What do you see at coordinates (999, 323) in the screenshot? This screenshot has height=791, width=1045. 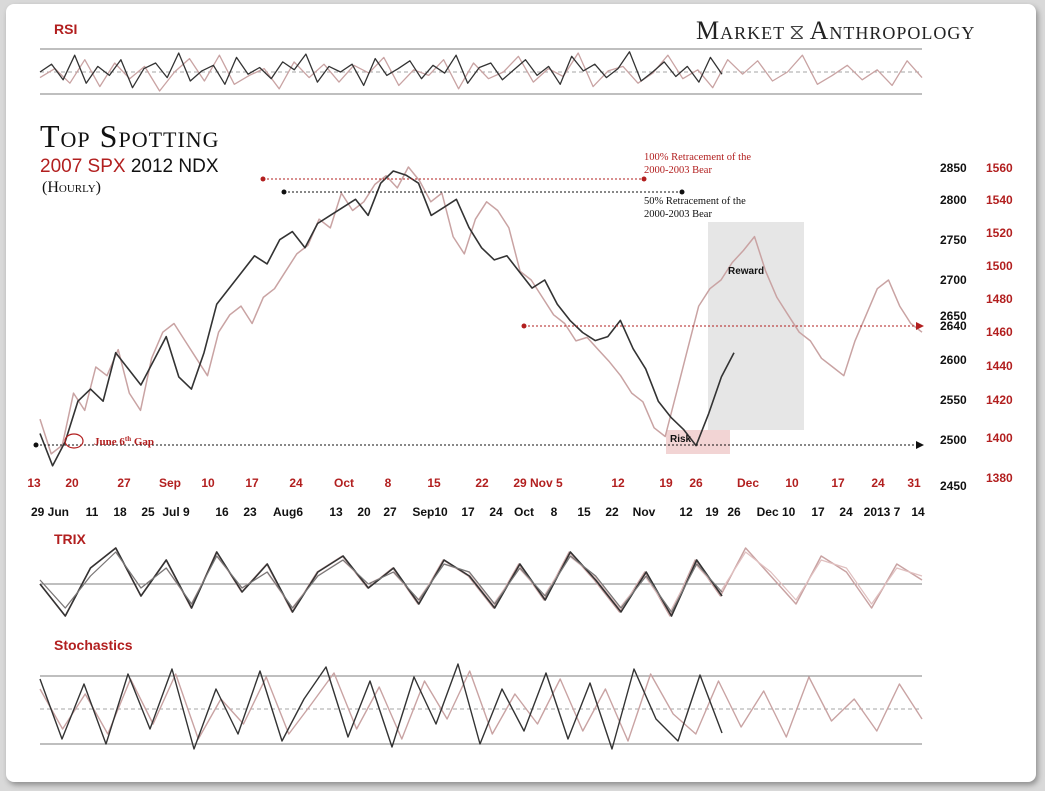 I see `y-axis-right: 1560 1540 1520 1500 1480 1460 1440 1420 1400 1380` at bounding box center [999, 323].